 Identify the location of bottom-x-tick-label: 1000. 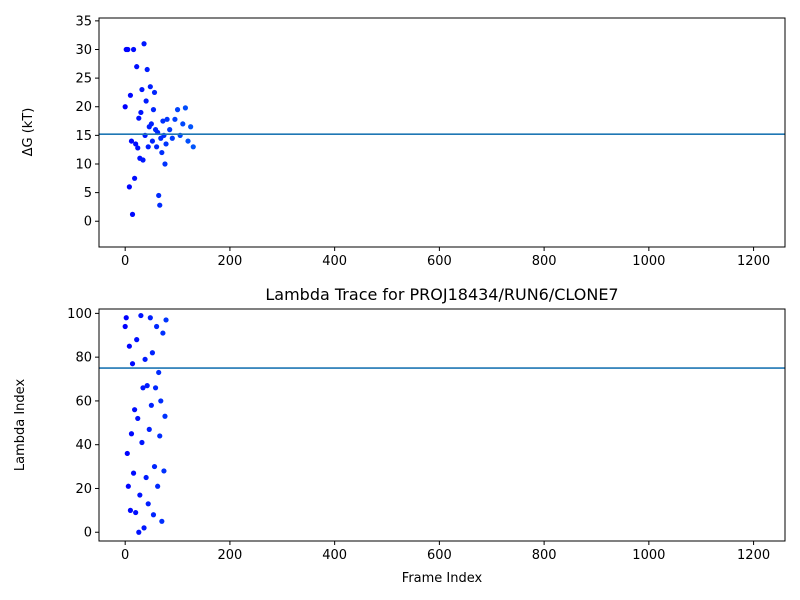
(648, 555).